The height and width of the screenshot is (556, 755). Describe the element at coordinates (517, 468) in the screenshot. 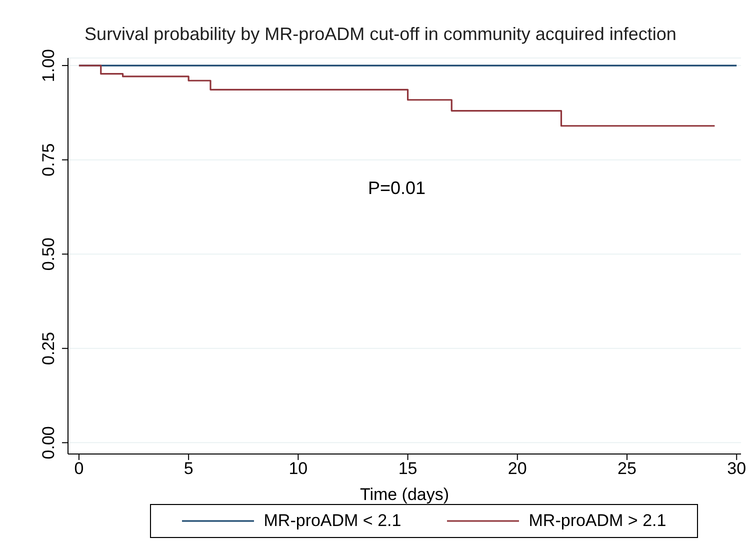

I see `x-tick-label: 20` at that location.